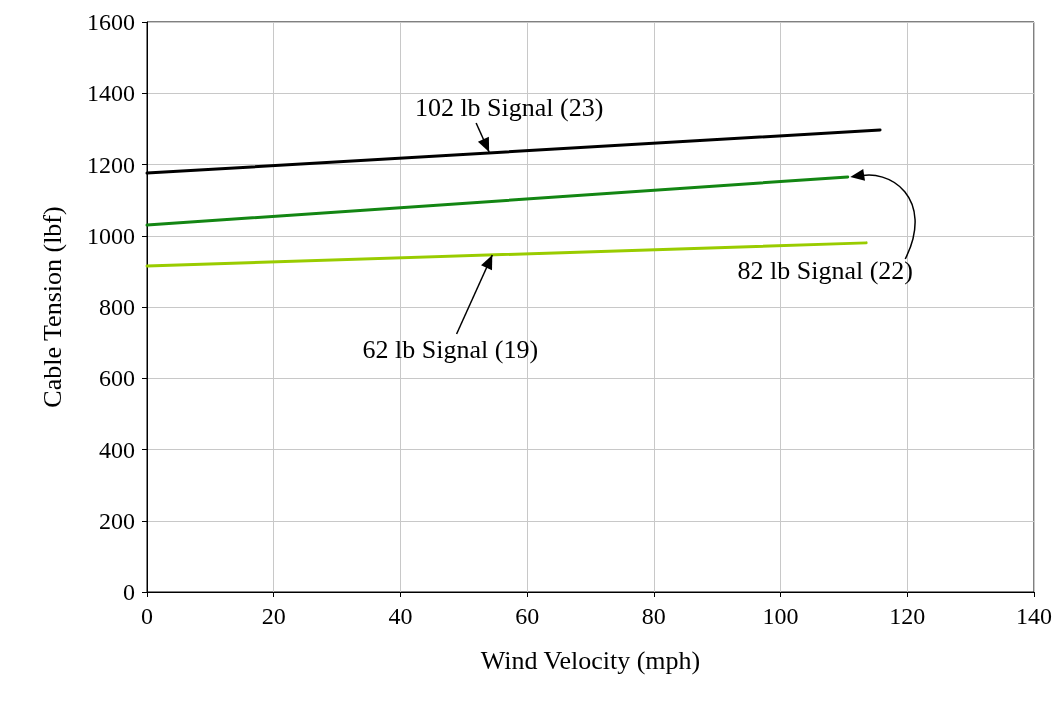 The width and height of the screenshot is (1064, 704). Describe the element at coordinates (590, 660) in the screenshot. I see `x-axis-title: Wind Velocity (mph)` at that location.